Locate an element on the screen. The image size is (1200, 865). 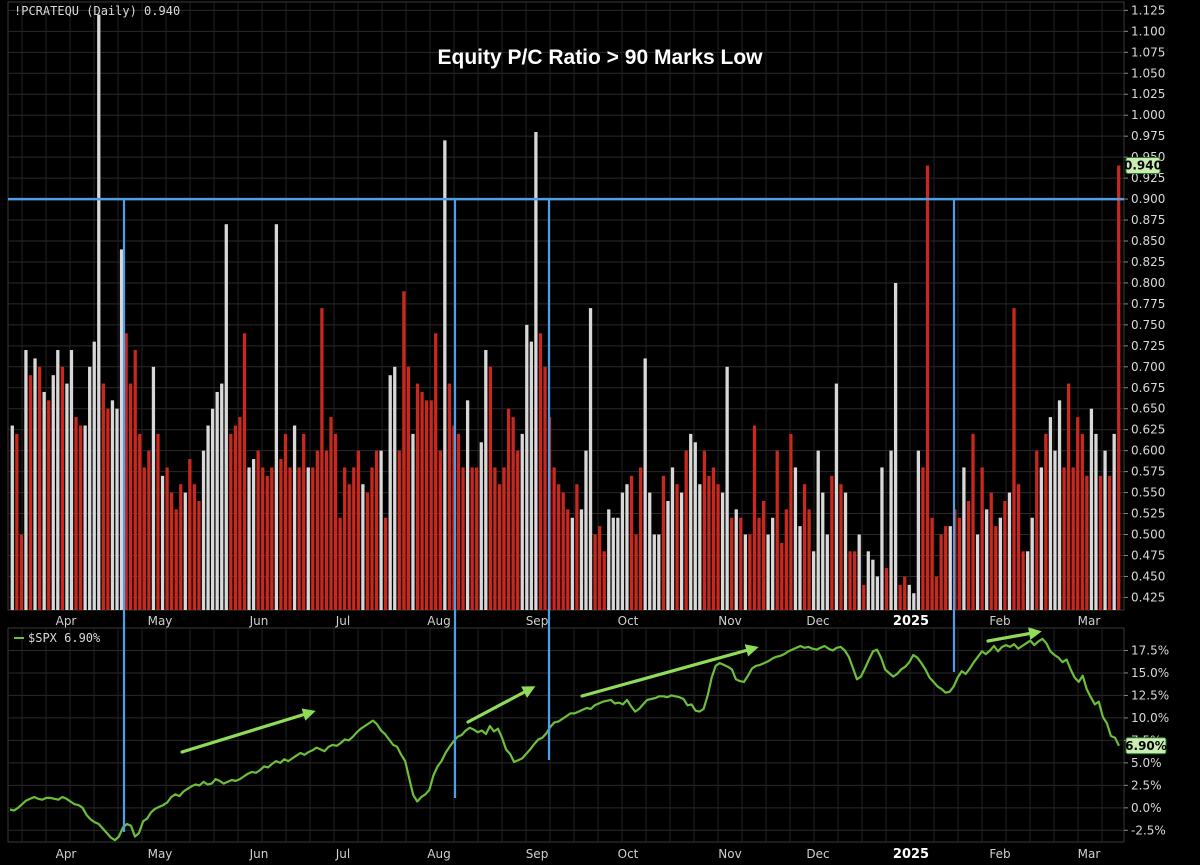
pc-ratio-y-tick-label: 1.100 is located at coordinates (1148, 31).